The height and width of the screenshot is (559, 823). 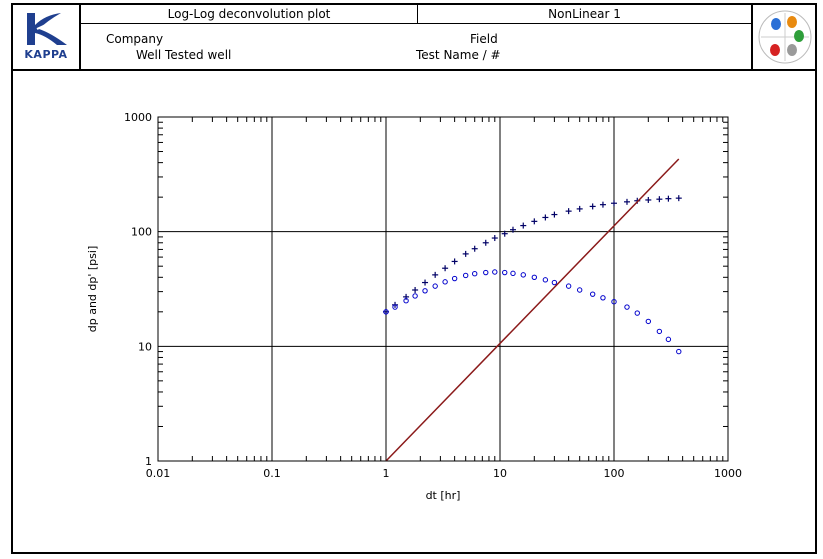 What do you see at coordinates (149, 55) in the screenshot?
I see `well-label: Well` at bounding box center [149, 55].